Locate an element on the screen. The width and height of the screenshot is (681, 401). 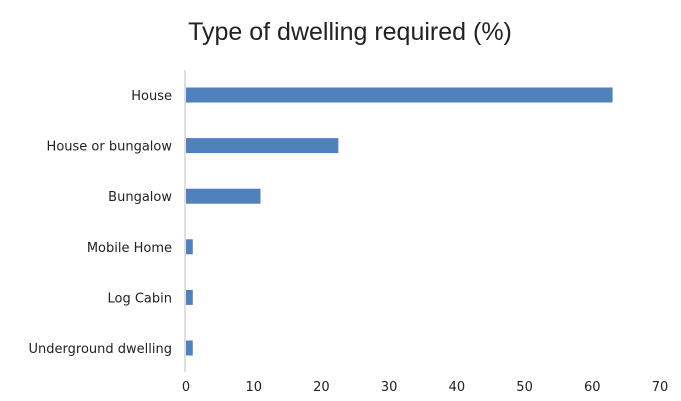
x-tick-label: 60 is located at coordinates (592, 387).